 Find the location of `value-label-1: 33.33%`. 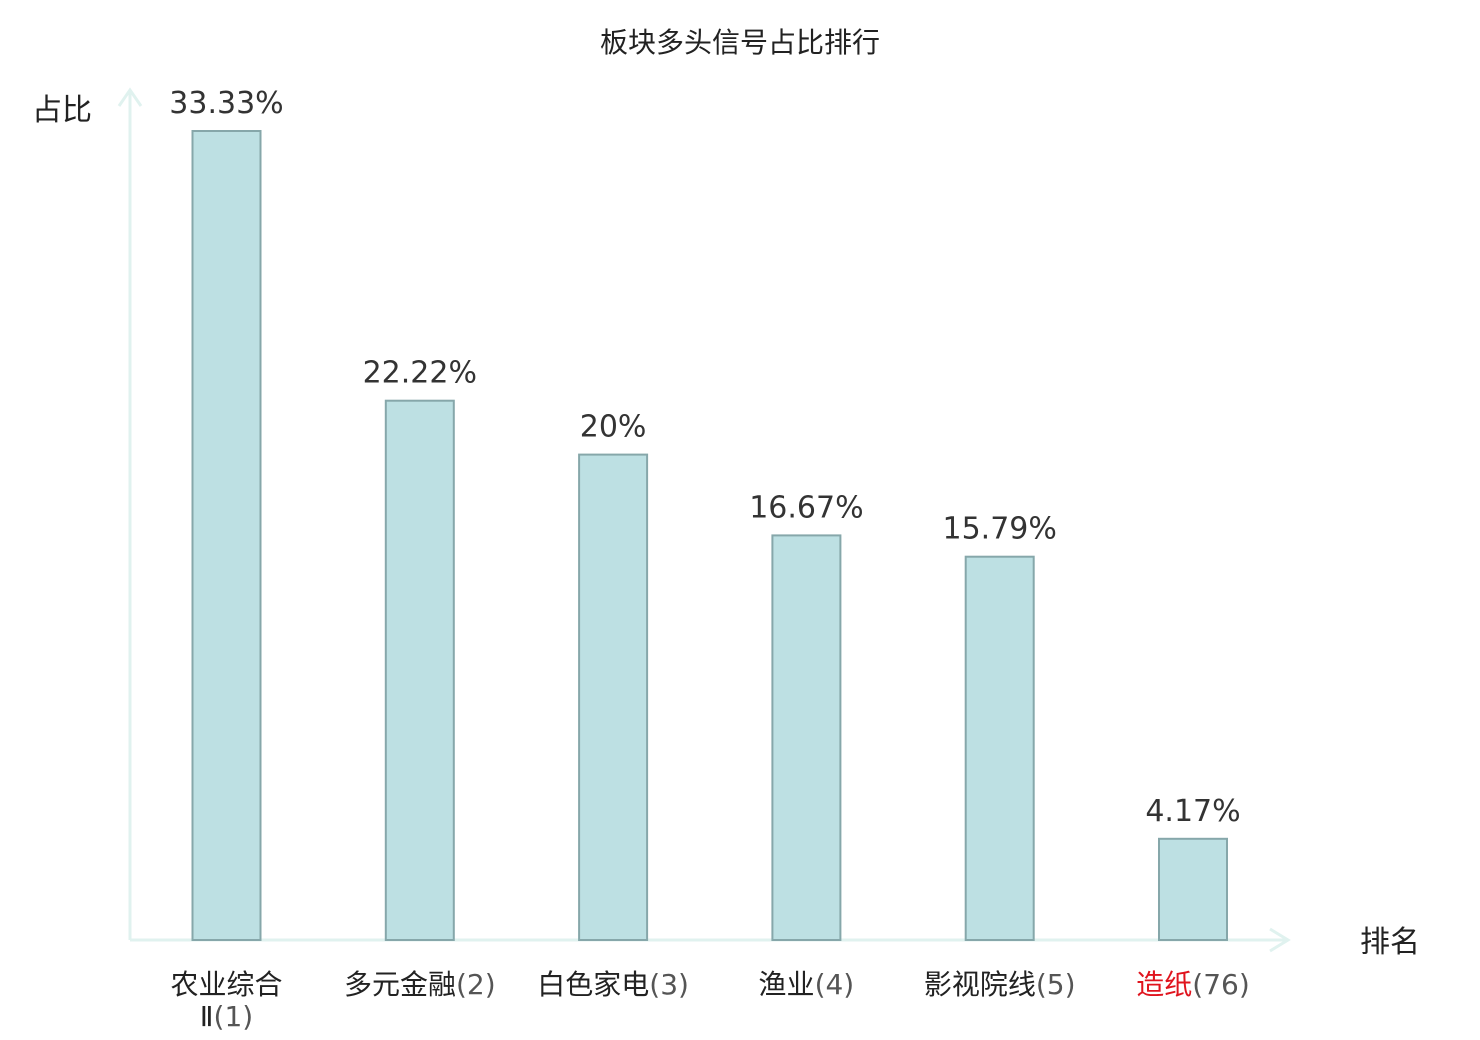

value-label-1: 33.33% is located at coordinates (226, 103).